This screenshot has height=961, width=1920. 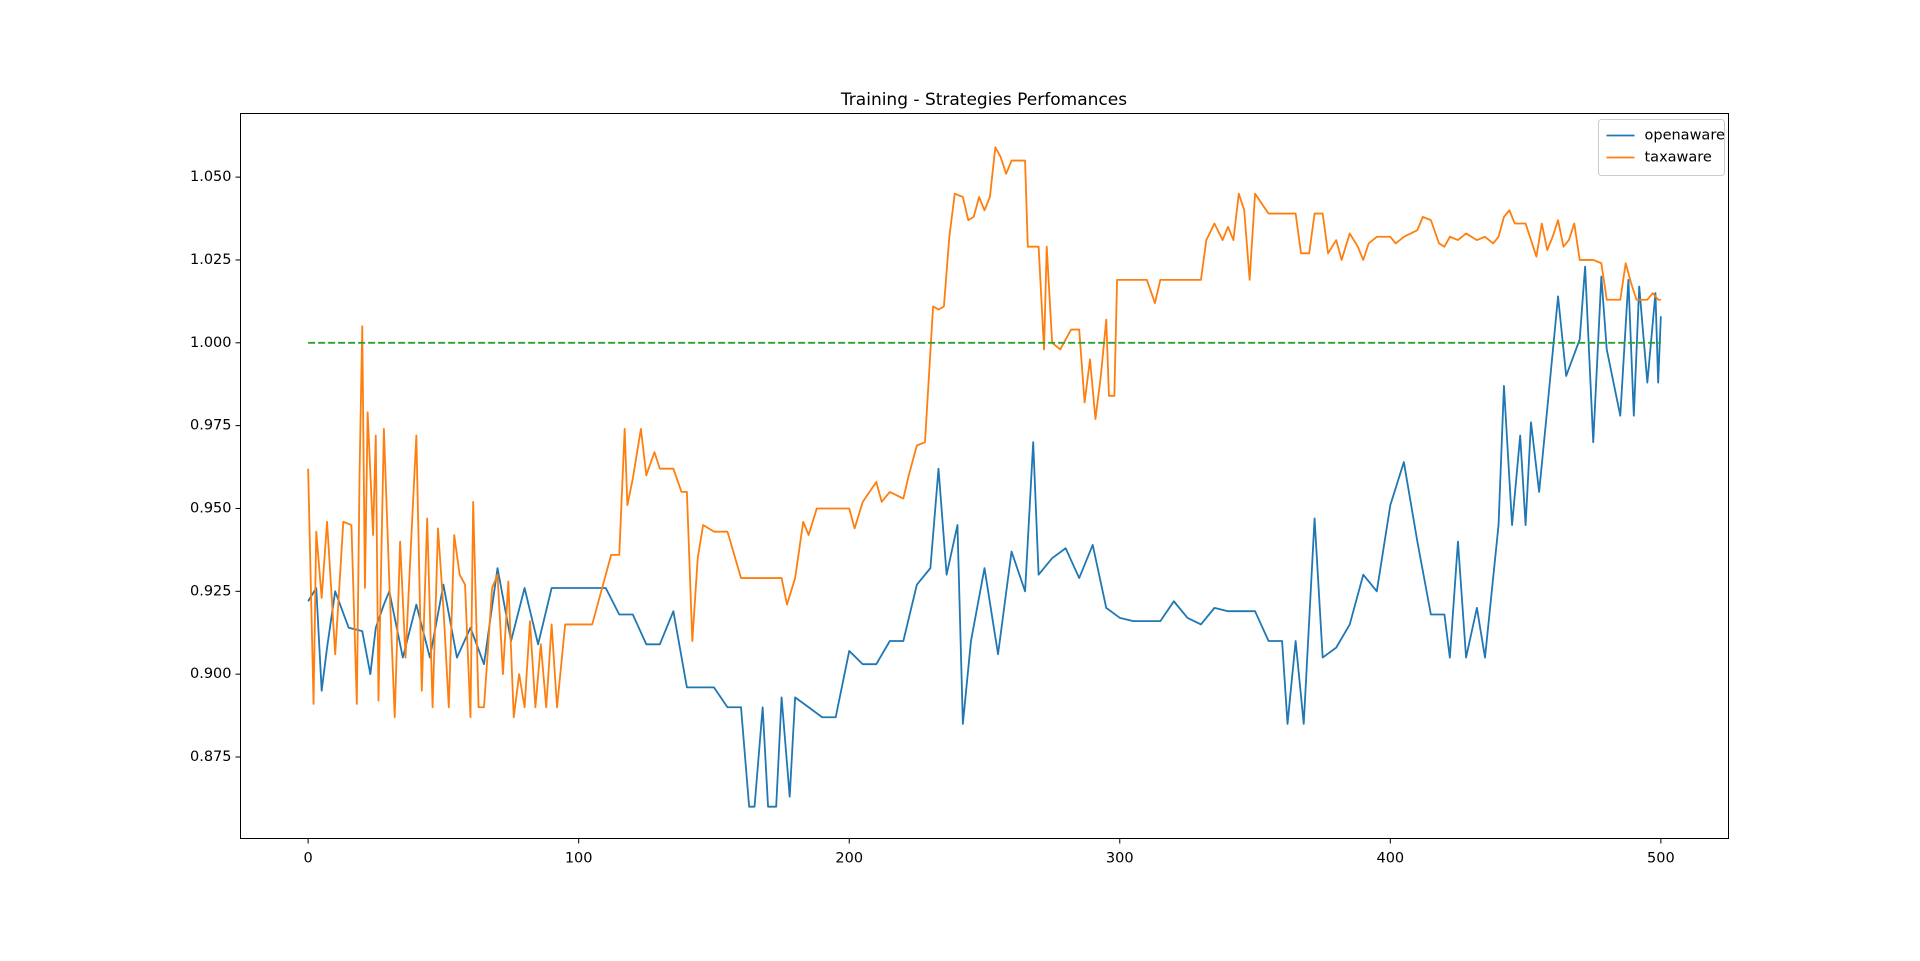 What do you see at coordinates (983, 100) in the screenshot?
I see `chart-title: Training - Strategies Perfomances` at bounding box center [983, 100].